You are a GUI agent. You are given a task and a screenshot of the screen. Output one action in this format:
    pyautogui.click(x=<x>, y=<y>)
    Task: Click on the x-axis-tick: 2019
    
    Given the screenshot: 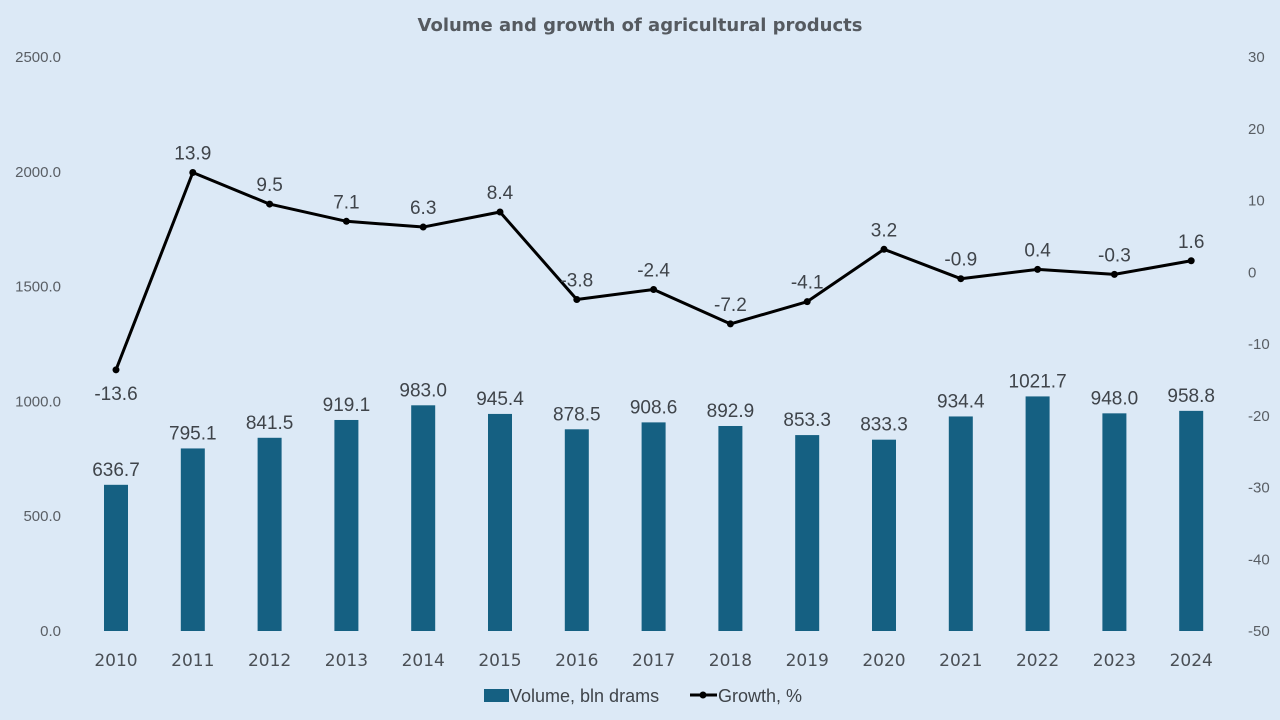 What is the action you would take?
    pyautogui.click(x=807, y=661)
    